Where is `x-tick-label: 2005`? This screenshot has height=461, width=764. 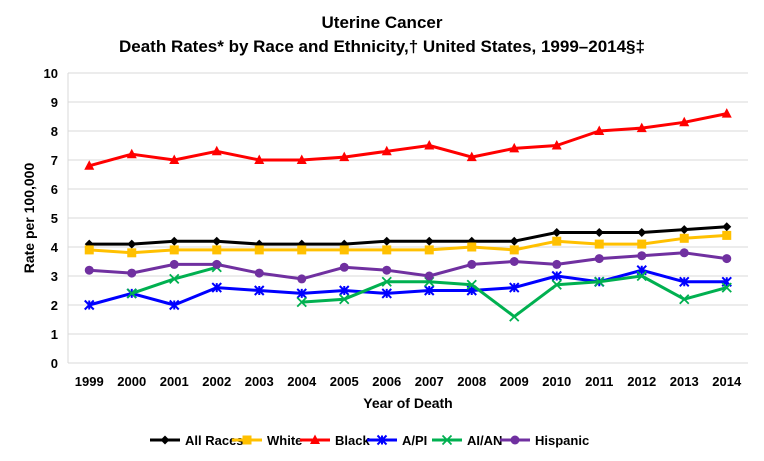 x-tick-label: 2005 is located at coordinates (344, 381).